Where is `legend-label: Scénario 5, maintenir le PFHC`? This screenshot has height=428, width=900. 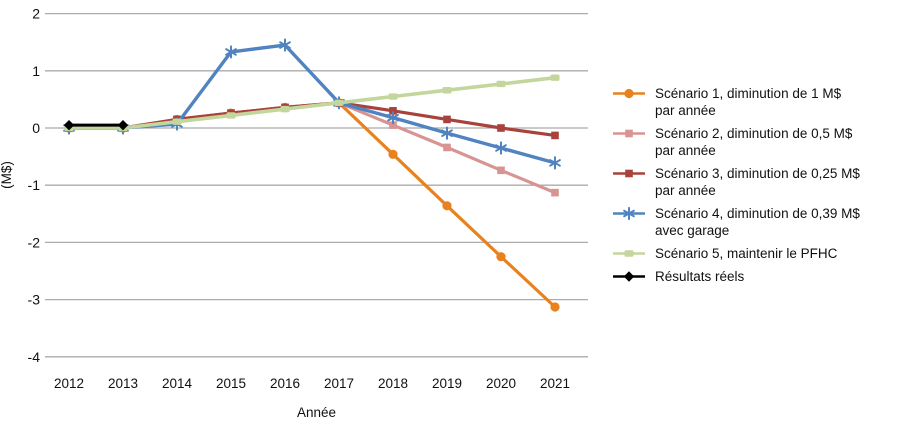 legend-label: Scénario 5, maintenir le PFHC is located at coordinates (746, 253).